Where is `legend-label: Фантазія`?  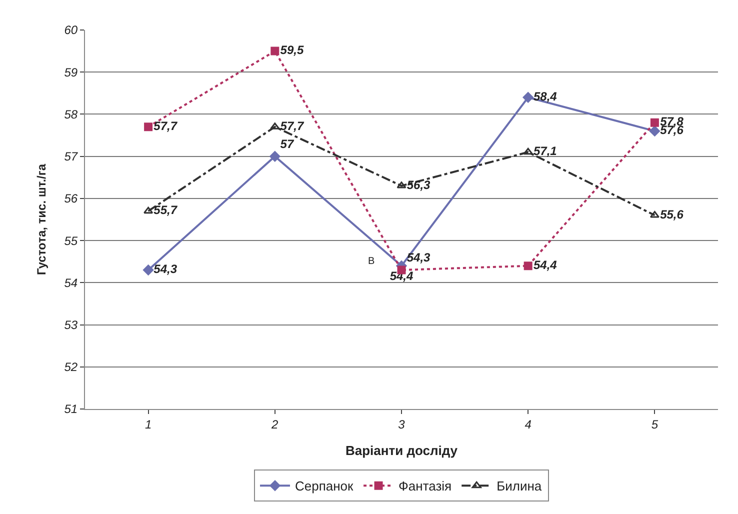
legend-label: Фантазія is located at coordinates (425, 486).